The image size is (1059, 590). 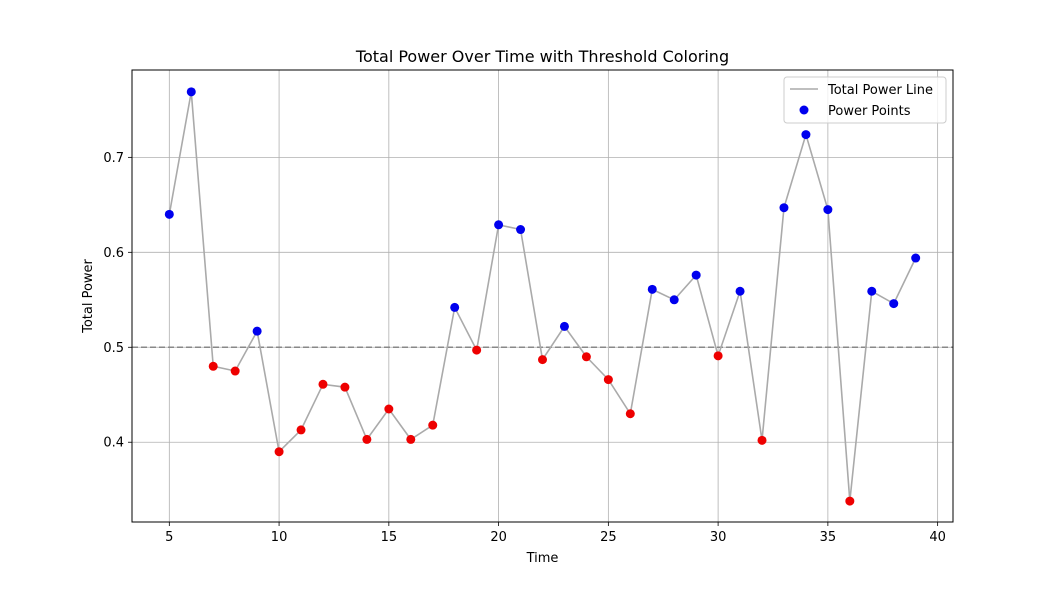 I want to click on x-tick-label: 40, so click(x=937, y=537).